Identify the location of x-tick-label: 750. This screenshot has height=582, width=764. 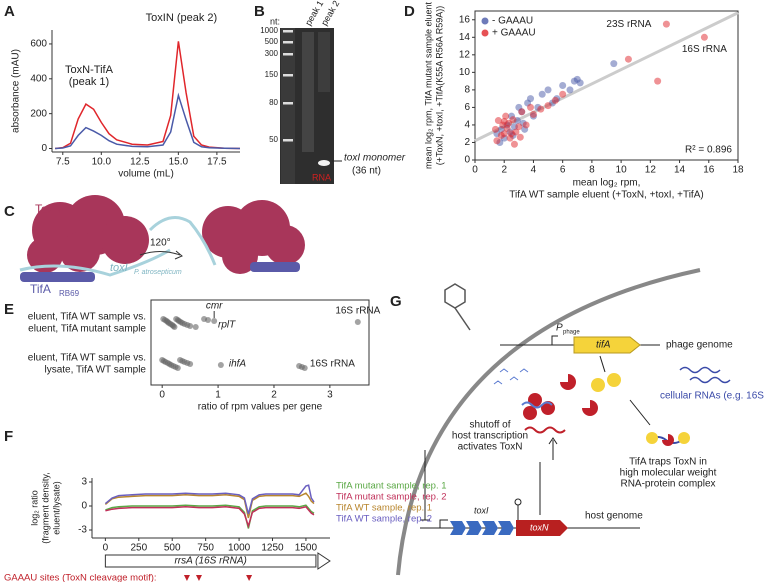
(205, 548).